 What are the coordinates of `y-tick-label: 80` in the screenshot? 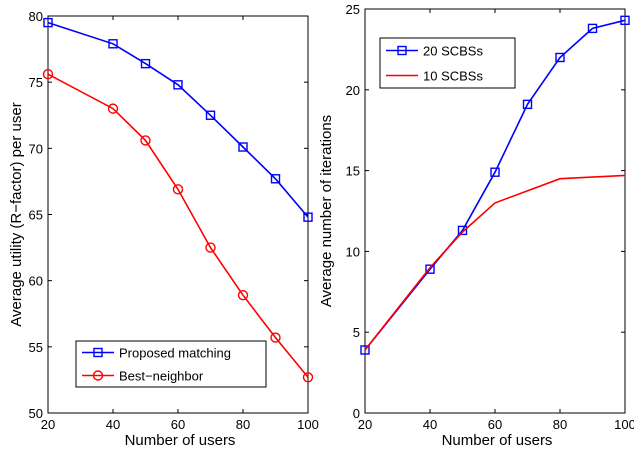 It's located at (36, 16).